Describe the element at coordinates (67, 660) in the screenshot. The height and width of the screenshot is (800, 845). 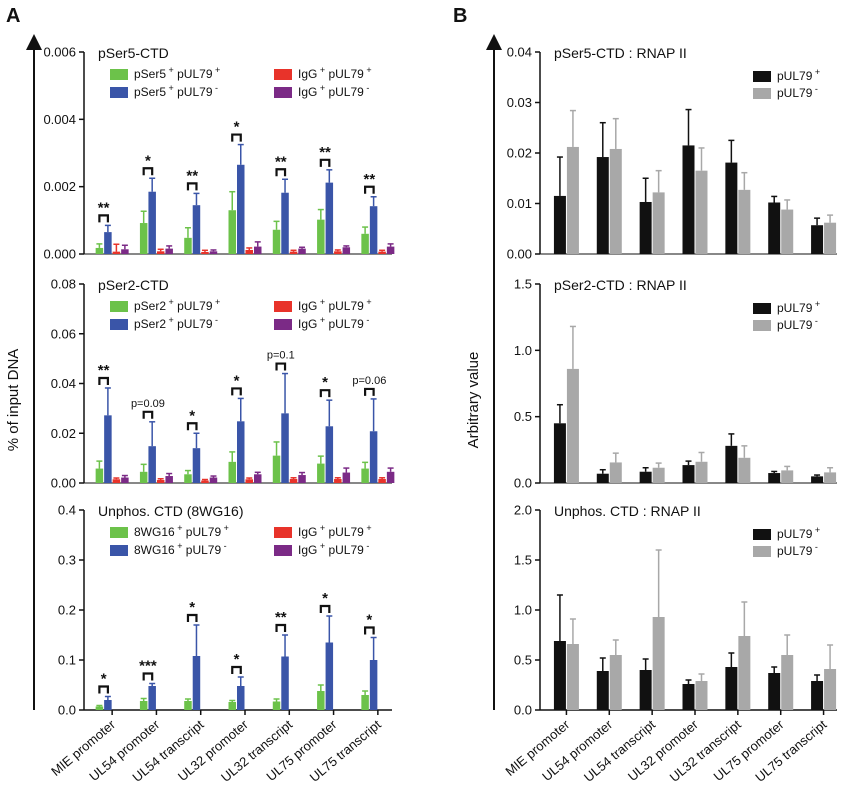
I see `y-tick-label: 0.1` at that location.